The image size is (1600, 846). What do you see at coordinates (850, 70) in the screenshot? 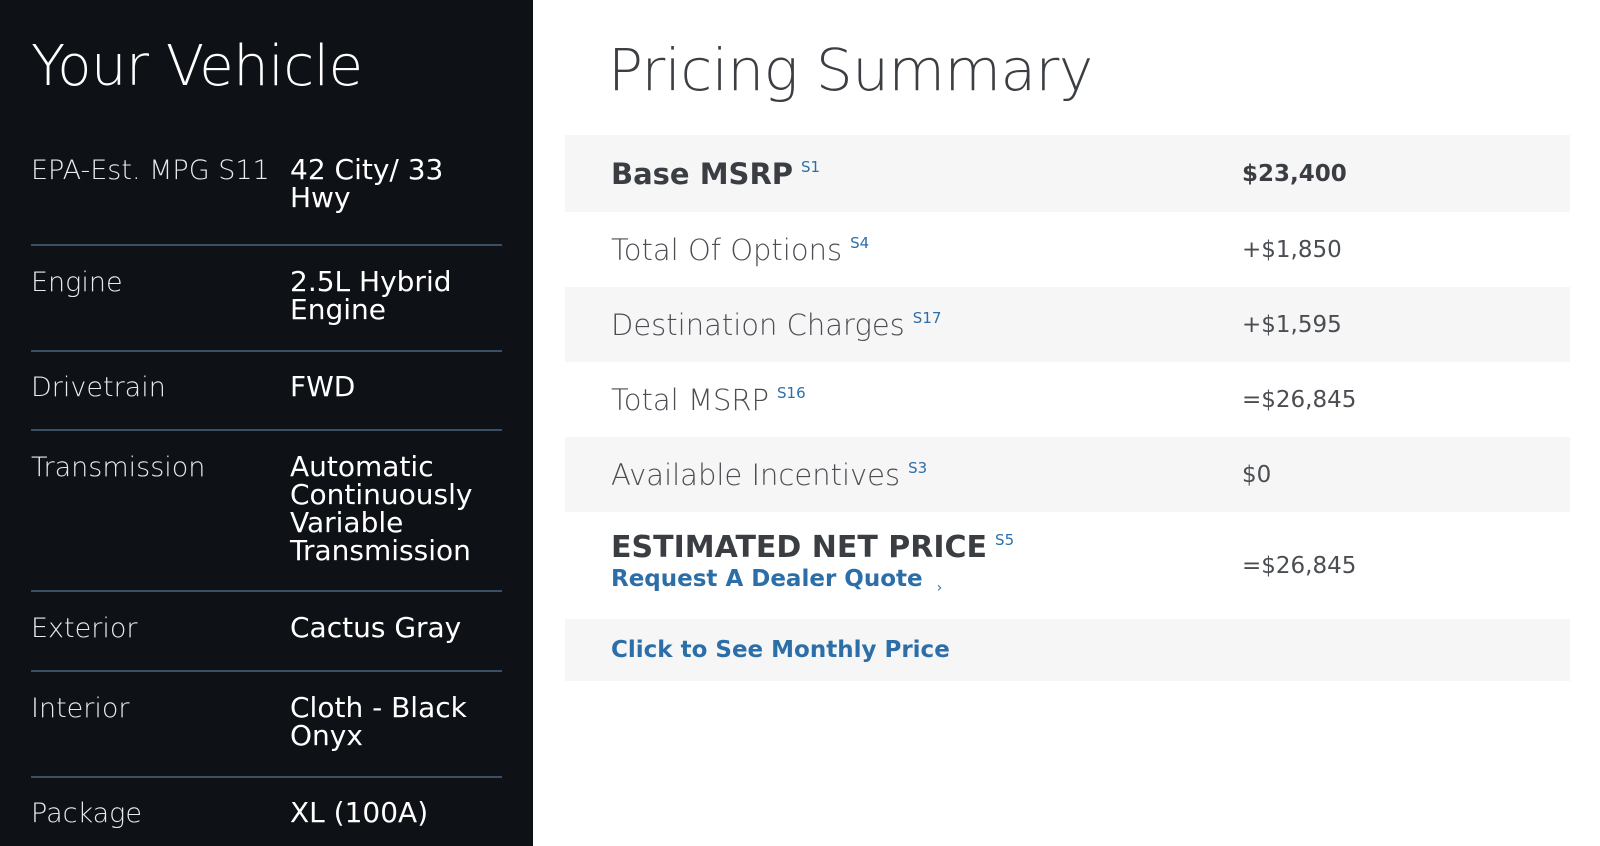
I see `pricing-title: Pricing Summary` at bounding box center [850, 70].